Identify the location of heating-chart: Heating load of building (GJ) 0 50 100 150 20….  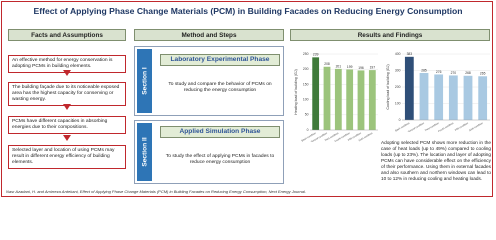
(336, 97).